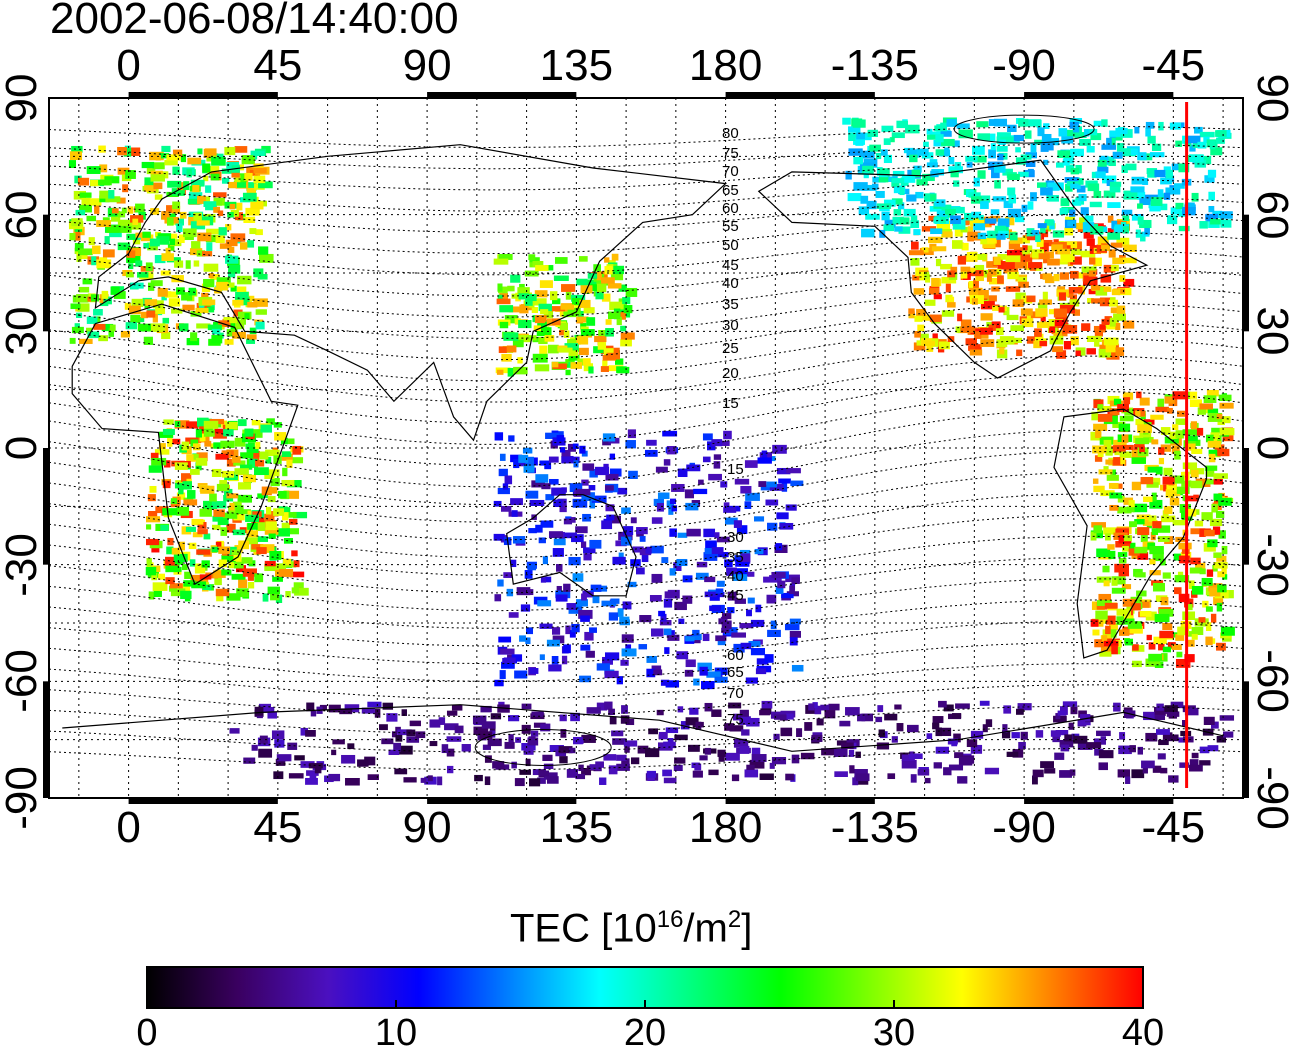 This screenshot has width=1292, height=1057. I want to click on y-tick-label-left: -30, so click(23, 564).